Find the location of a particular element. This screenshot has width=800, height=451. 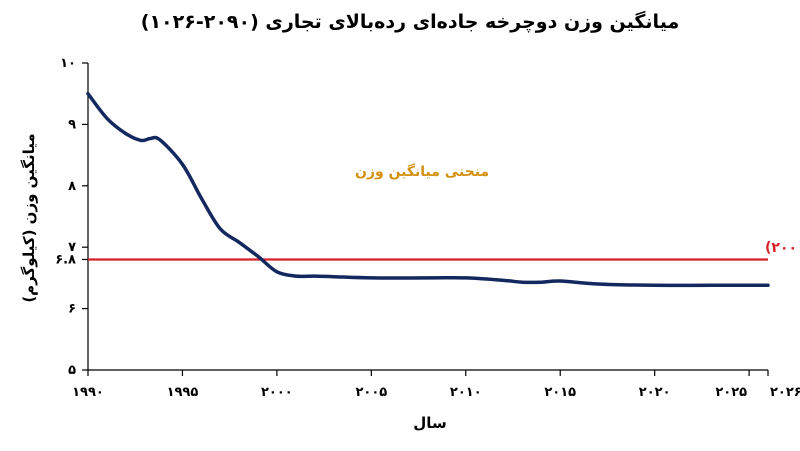

curve-annotation: منحنی میانگین وزن is located at coordinates (422, 171).